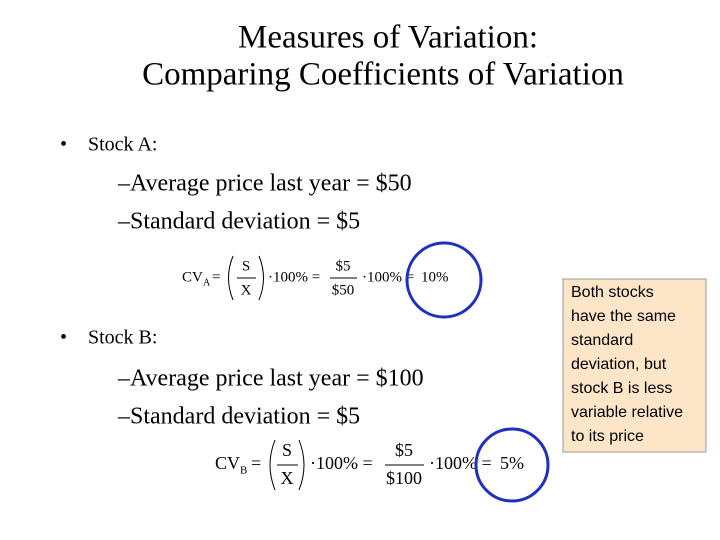 This screenshot has width=720, height=540. I want to click on callout-line: have the same, so click(623, 316).